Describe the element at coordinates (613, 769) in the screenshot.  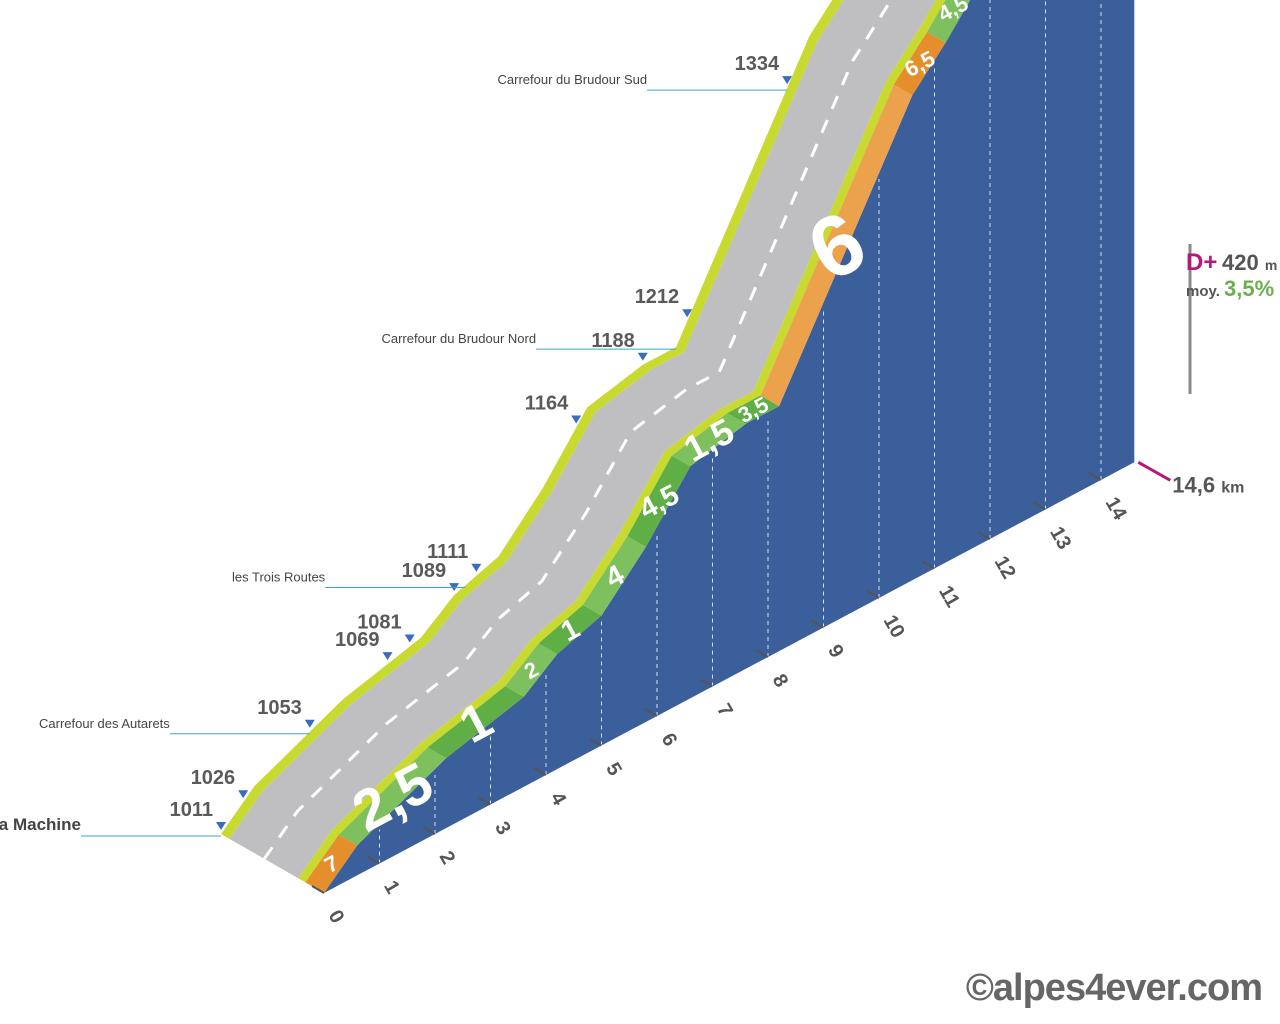
I see `km-tick-label: 5` at that location.